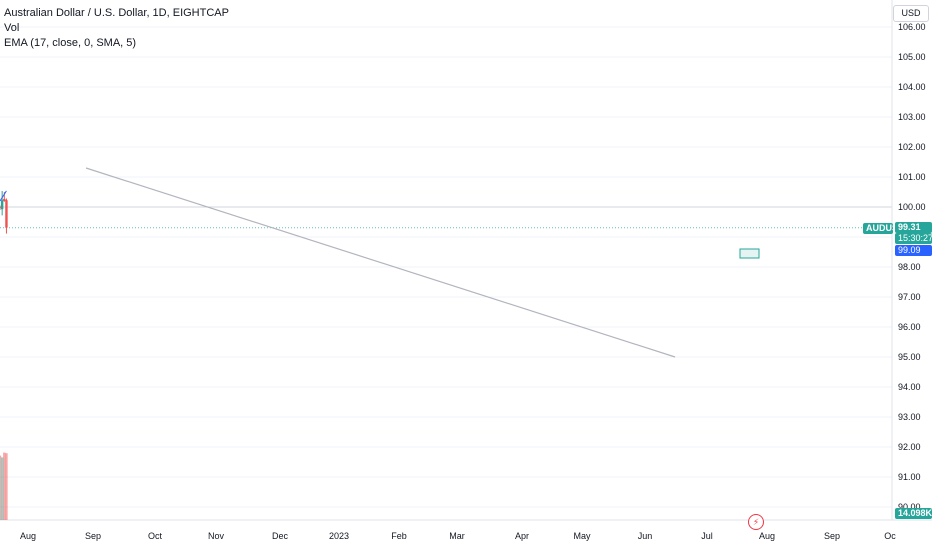 The image size is (932, 550). Describe the element at coordinates (912, 117) in the screenshot. I see `price-tick-label: 103.00` at that location.